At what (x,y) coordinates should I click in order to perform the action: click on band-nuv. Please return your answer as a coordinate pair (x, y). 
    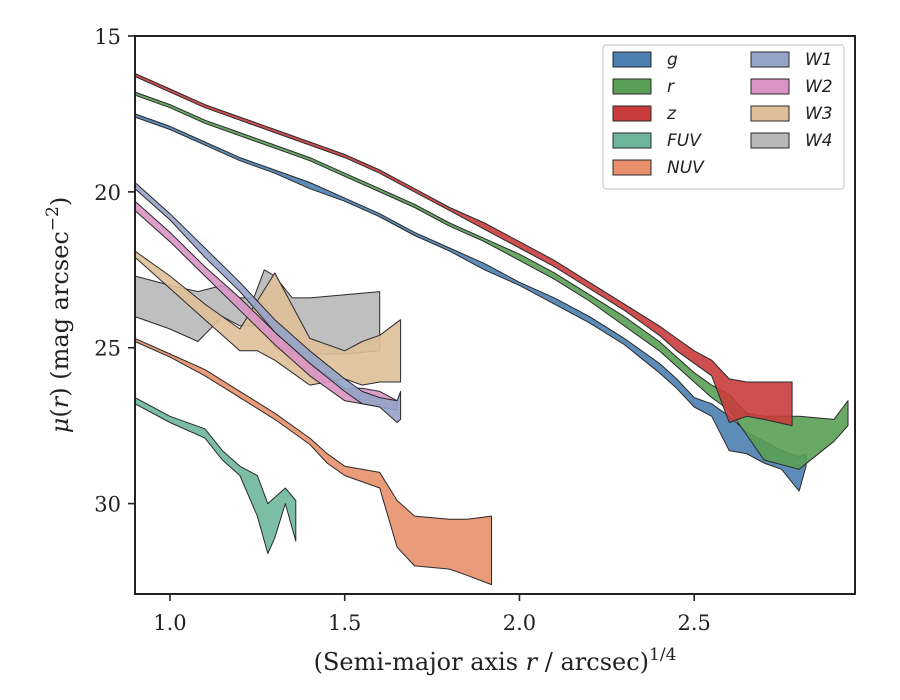
    Looking at the image, I should click on (313, 461).